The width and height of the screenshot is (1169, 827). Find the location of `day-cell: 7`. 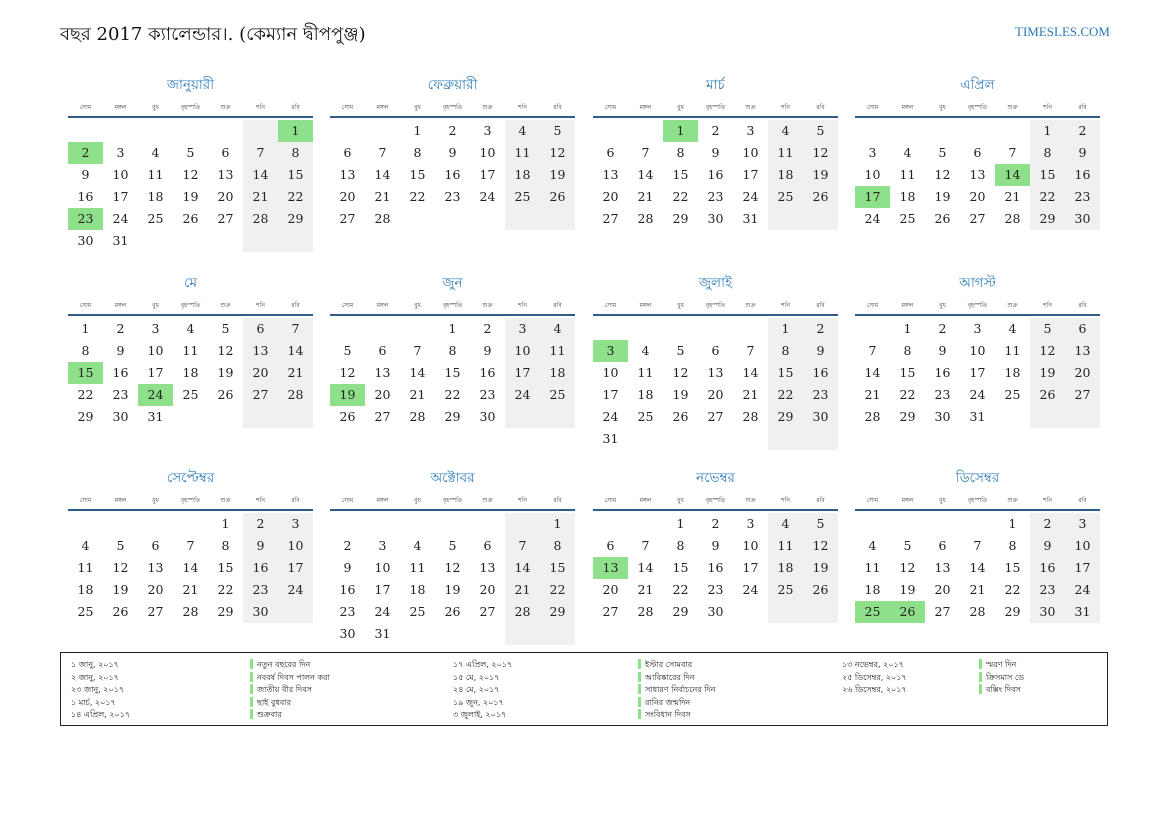

day-cell: 7 is located at coordinates (645, 152).